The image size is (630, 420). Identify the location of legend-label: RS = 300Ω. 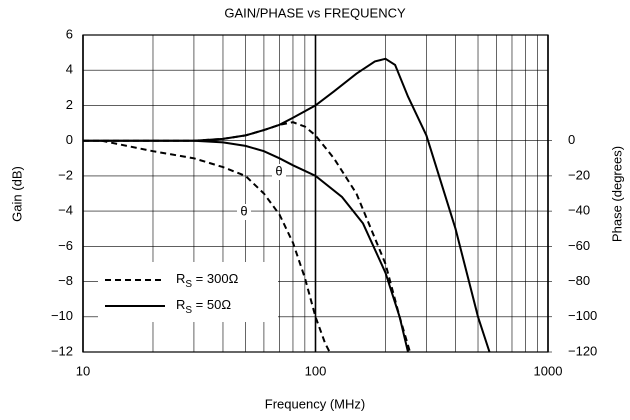
(207, 280).